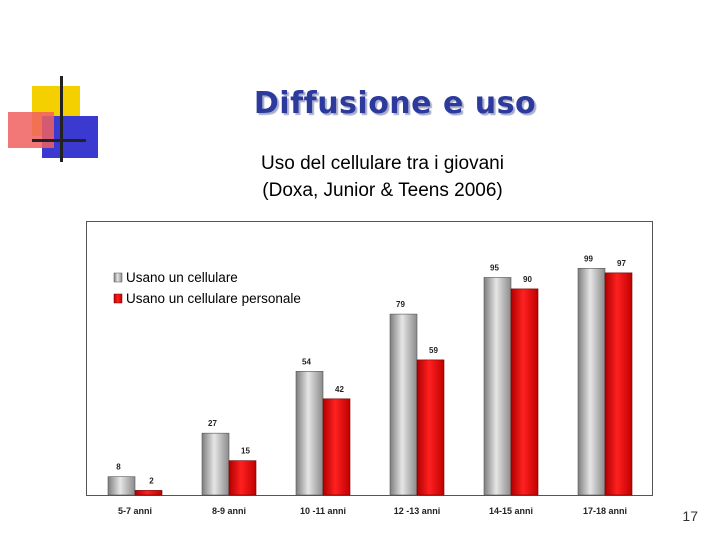 The width and height of the screenshot is (720, 540). I want to click on slide-title: Diffusione e uso, so click(395, 103).